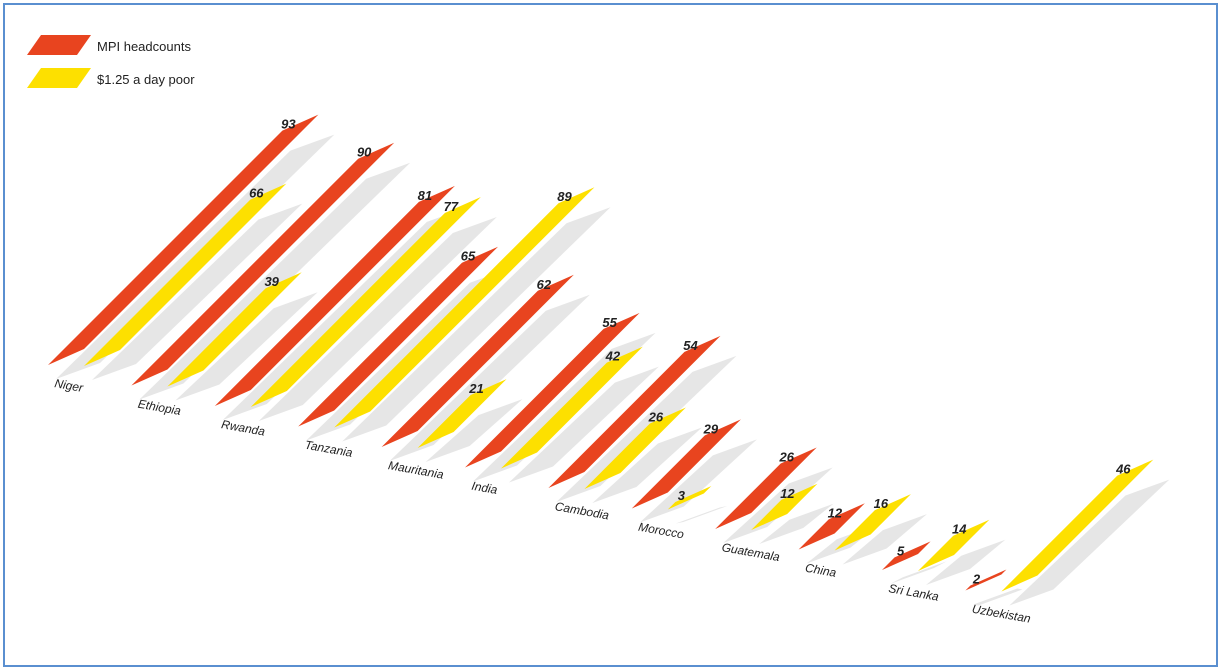 The height and width of the screenshot is (670, 1221). I want to click on bar-guatemala-mpi, so click(766, 488).